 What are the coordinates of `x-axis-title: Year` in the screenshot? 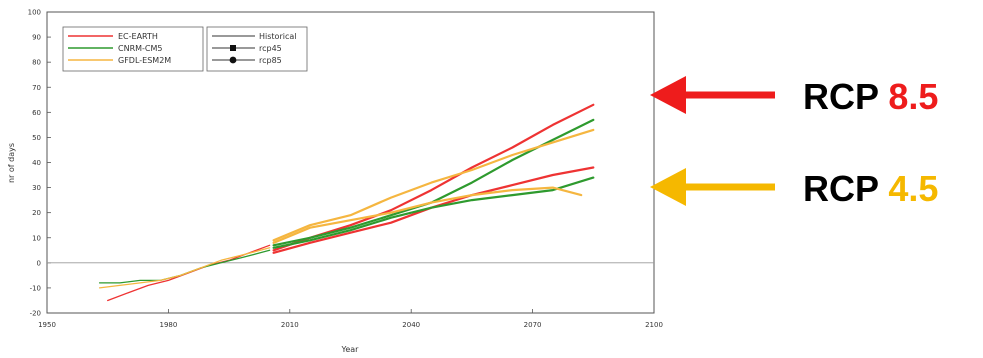 It's located at (350, 349).